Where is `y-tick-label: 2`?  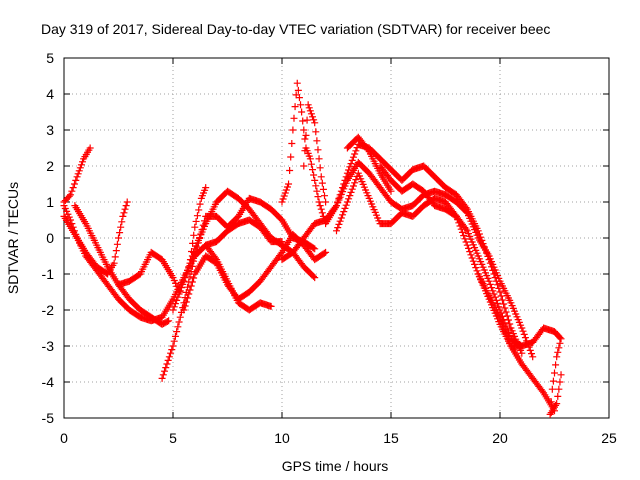
y-tick-label: 2 is located at coordinates (50, 166).